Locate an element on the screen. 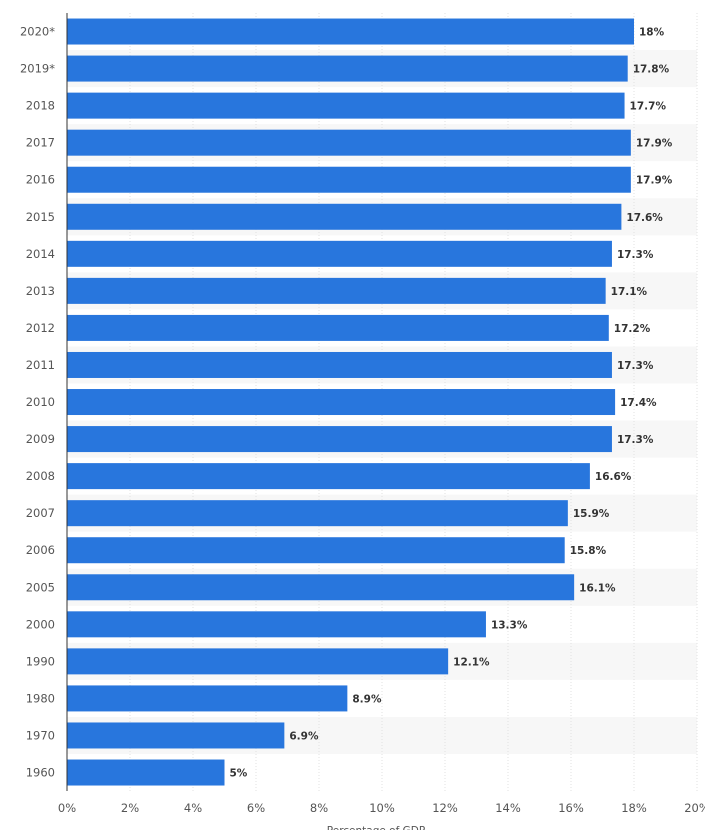  data-label: 12.1% is located at coordinates (471, 662).